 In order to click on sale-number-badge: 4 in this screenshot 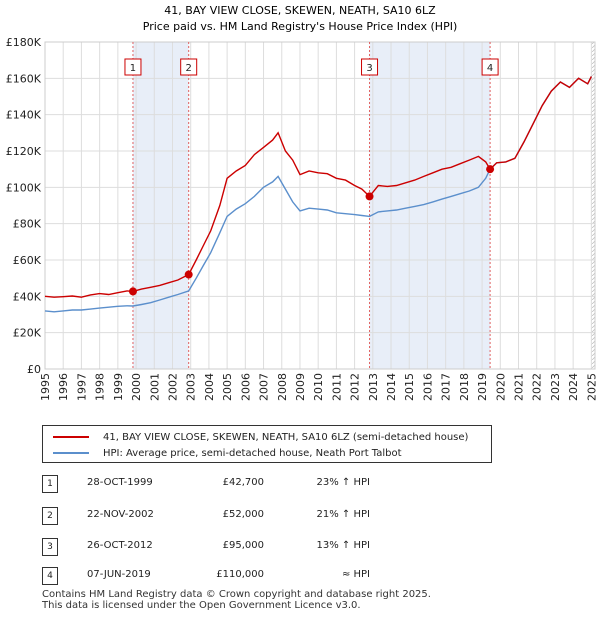, I will do `click(50, 576)`.